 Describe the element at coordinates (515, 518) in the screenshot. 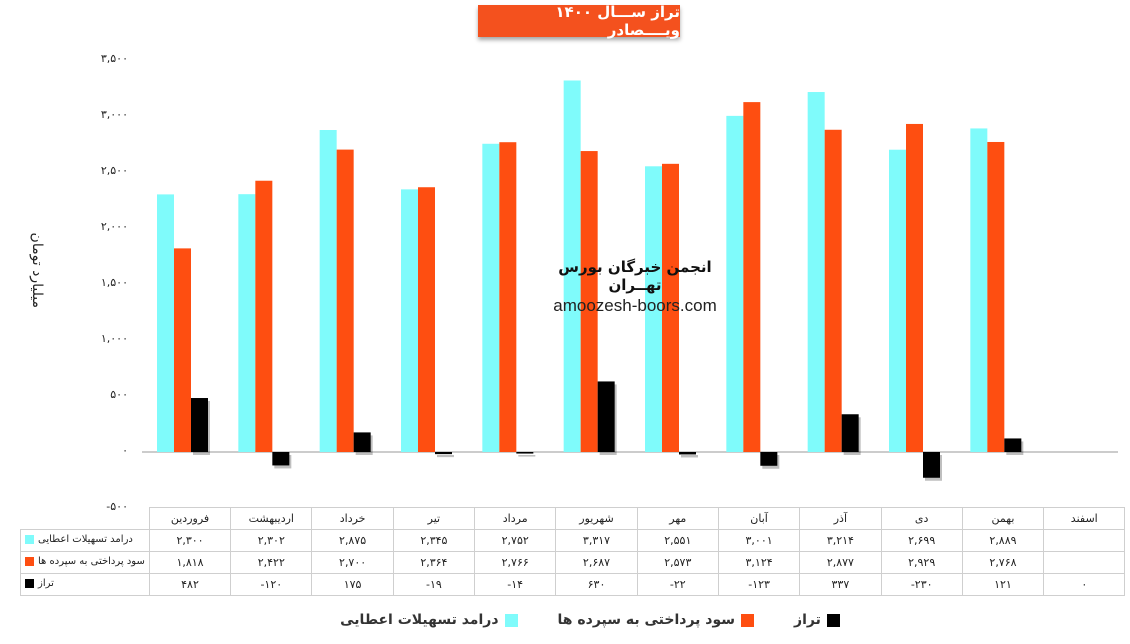

I see `table-header-cell: مرداد` at that location.